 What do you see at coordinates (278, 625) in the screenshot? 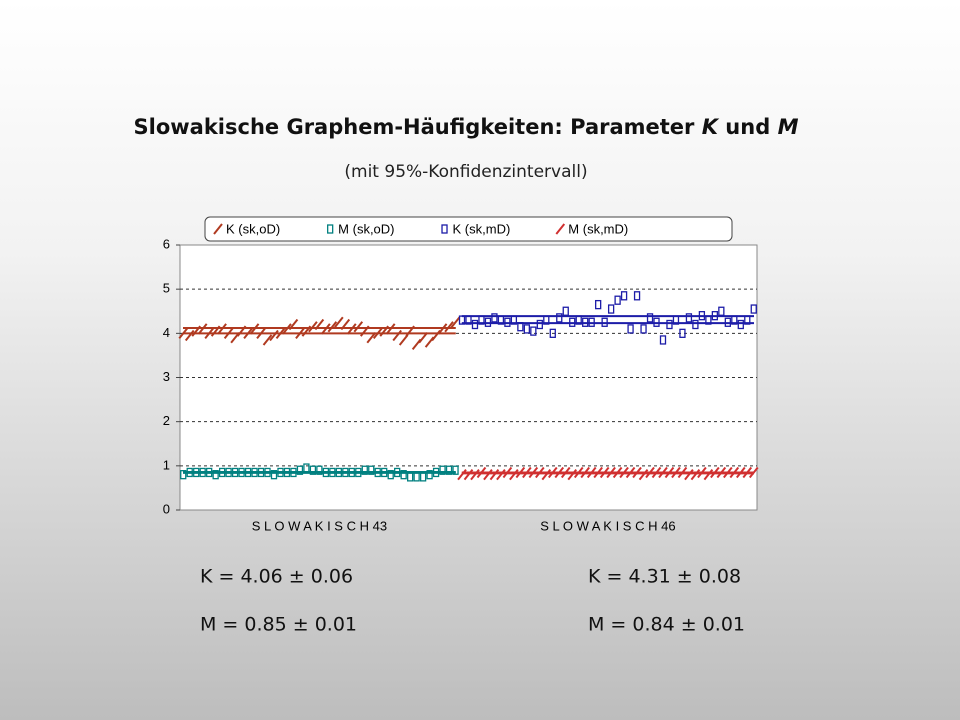
I see `stat-label: M = 0.85 ± 0.01` at bounding box center [278, 625].